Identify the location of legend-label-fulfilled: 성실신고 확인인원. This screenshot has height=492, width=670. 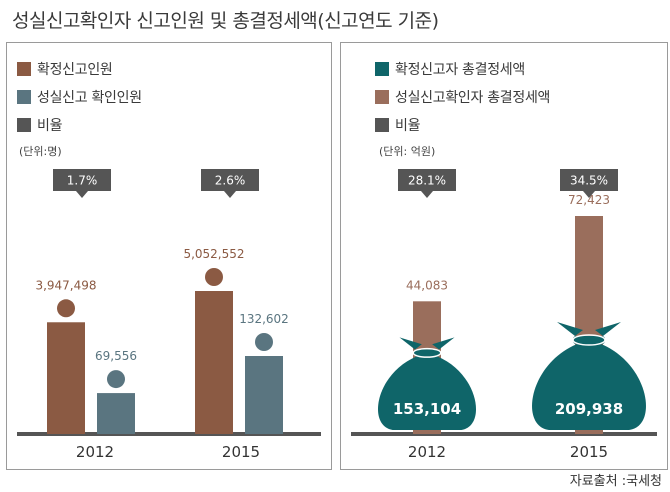
(89, 98).